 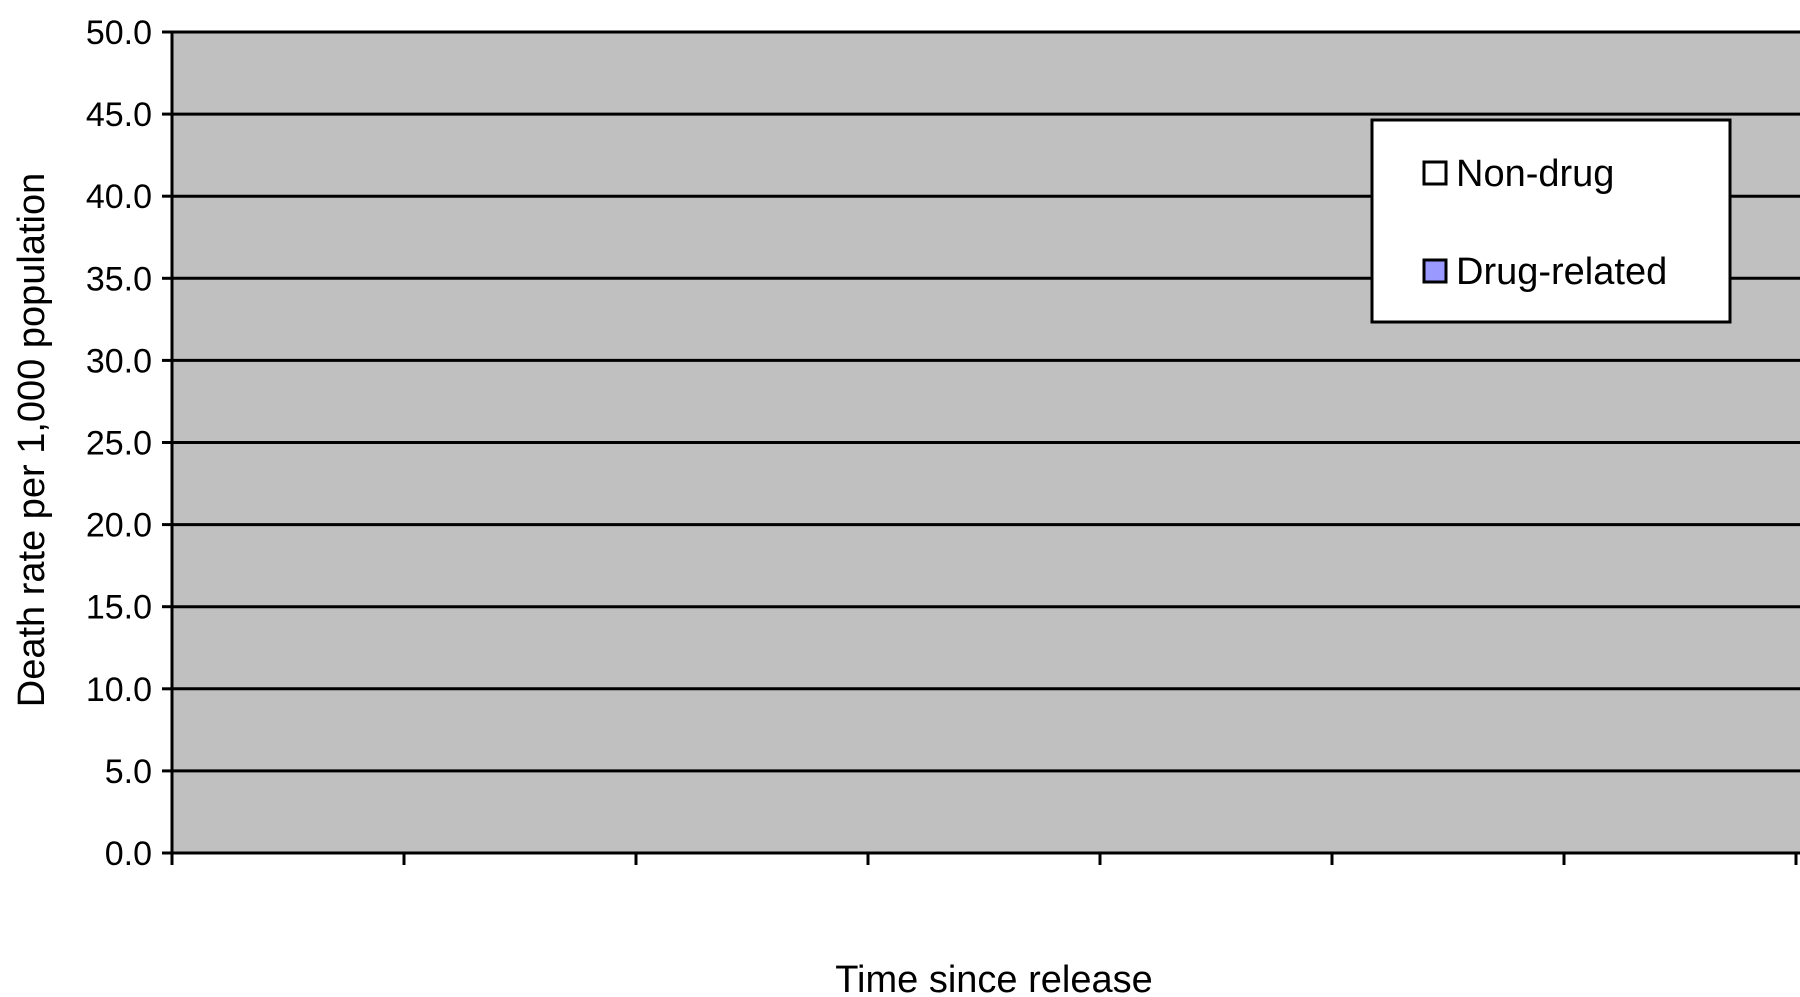 I want to click on x-axis-title: Time since release, so click(x=994, y=978).